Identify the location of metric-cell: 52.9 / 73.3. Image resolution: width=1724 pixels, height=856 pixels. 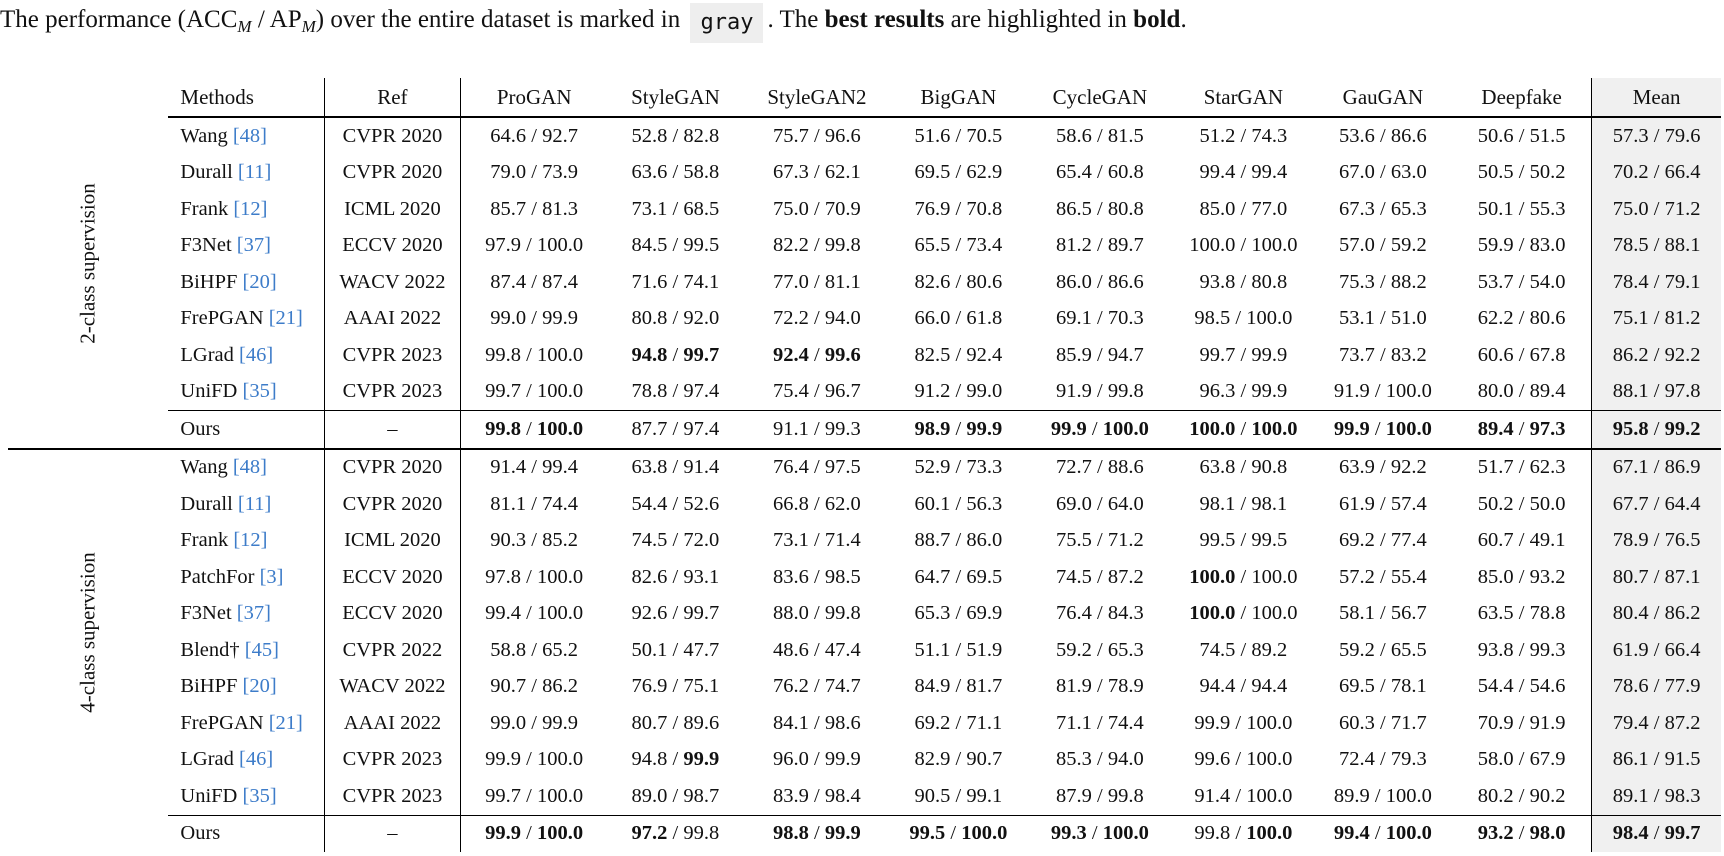
(958, 468).